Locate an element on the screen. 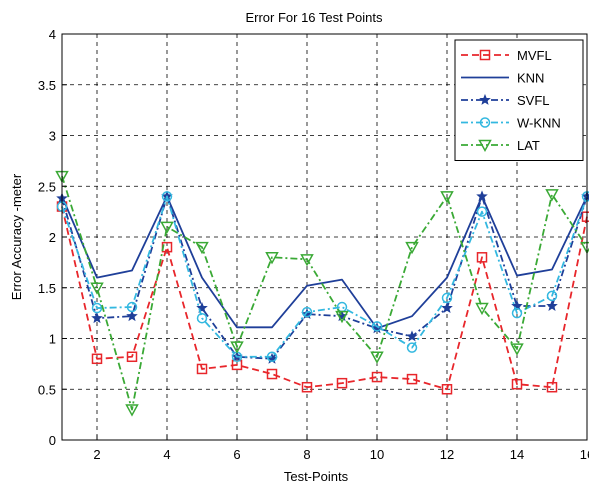 The width and height of the screenshot is (589, 486). legend-marker-mvfl is located at coordinates (485, 55).